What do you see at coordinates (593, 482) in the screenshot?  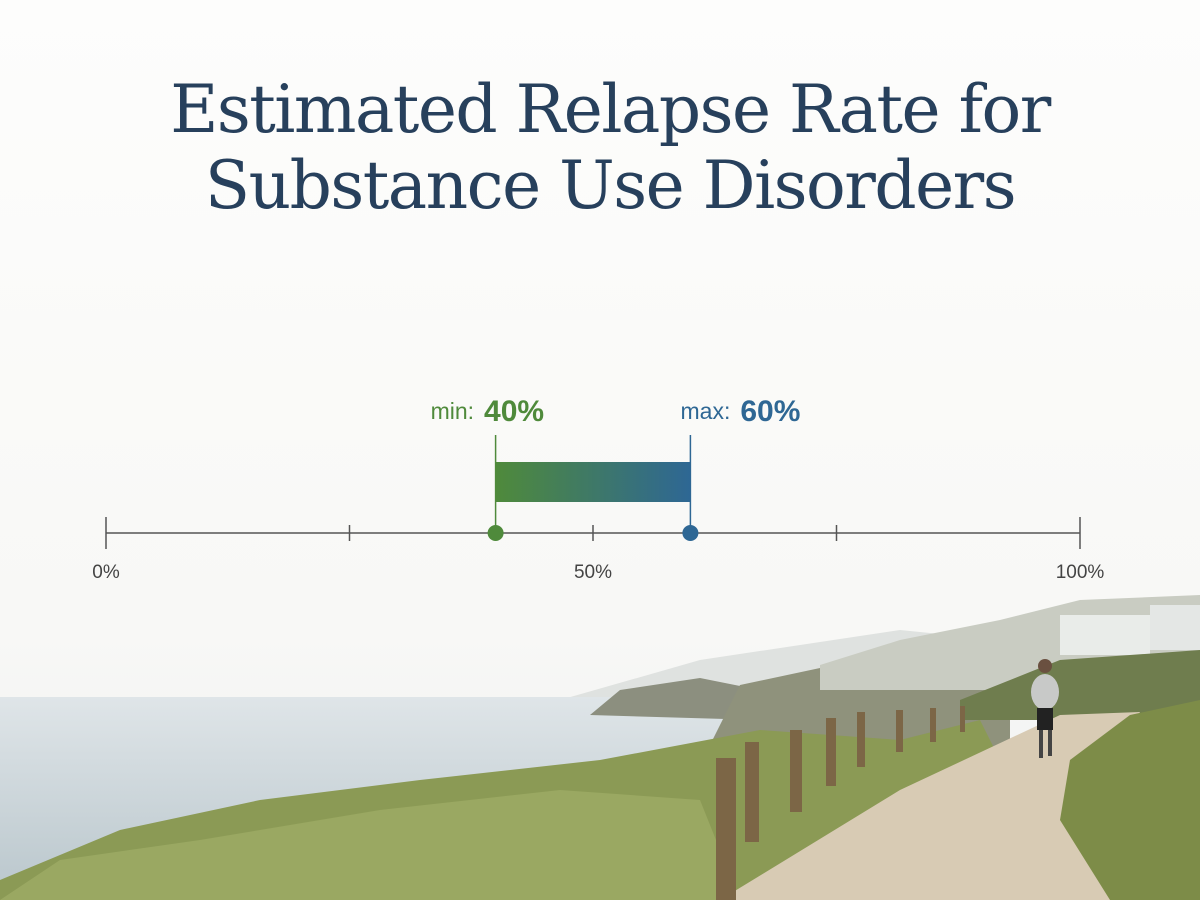 I see `range-bar` at bounding box center [593, 482].